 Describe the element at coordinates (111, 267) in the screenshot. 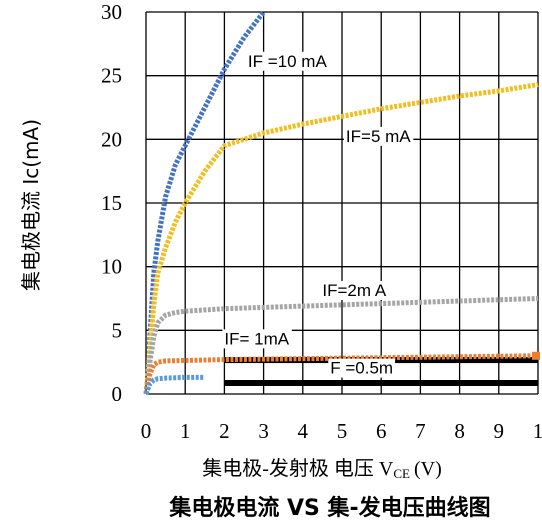

I see `y-tick-label: 10` at that location.